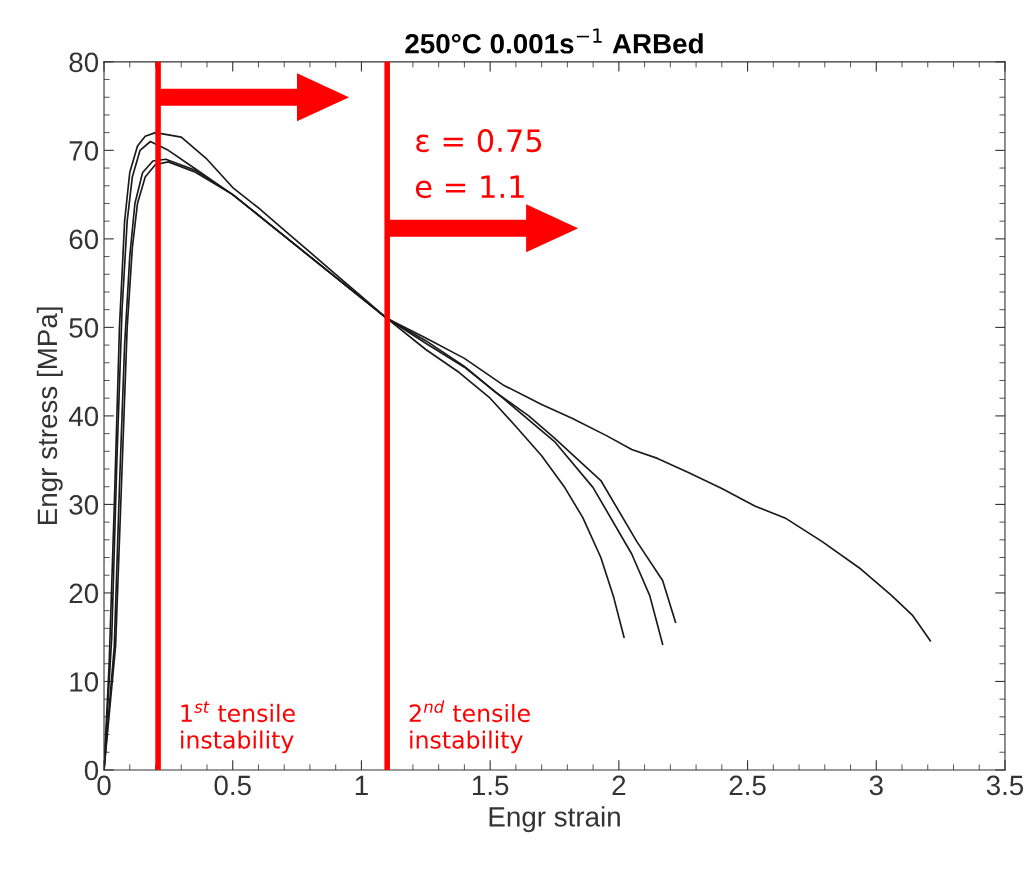  What do you see at coordinates (554, 819) in the screenshot?
I see `x-axis-title: Engr strain` at bounding box center [554, 819].